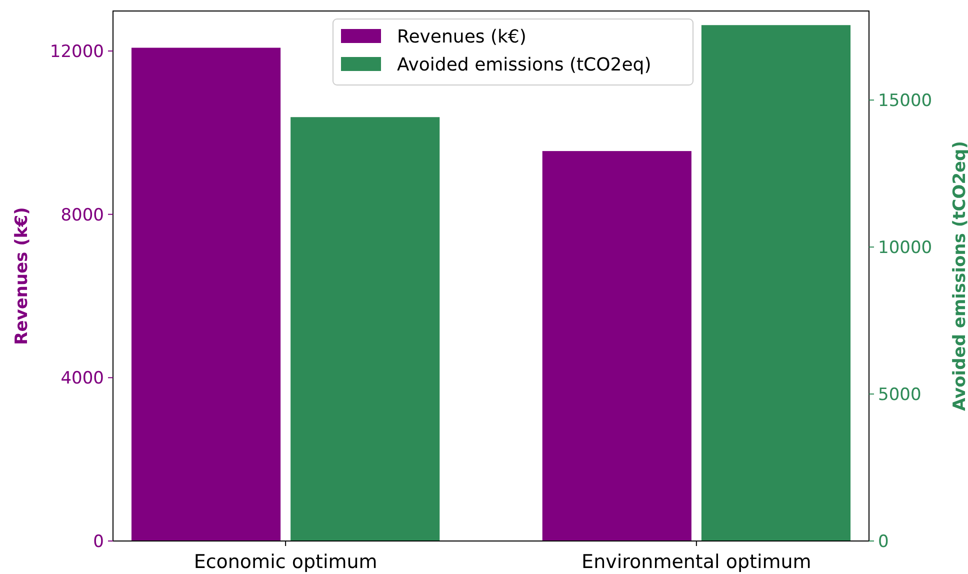  Describe the element at coordinates (461, 37) in the screenshot. I see `legend-label: Revenues (k€)` at that location.